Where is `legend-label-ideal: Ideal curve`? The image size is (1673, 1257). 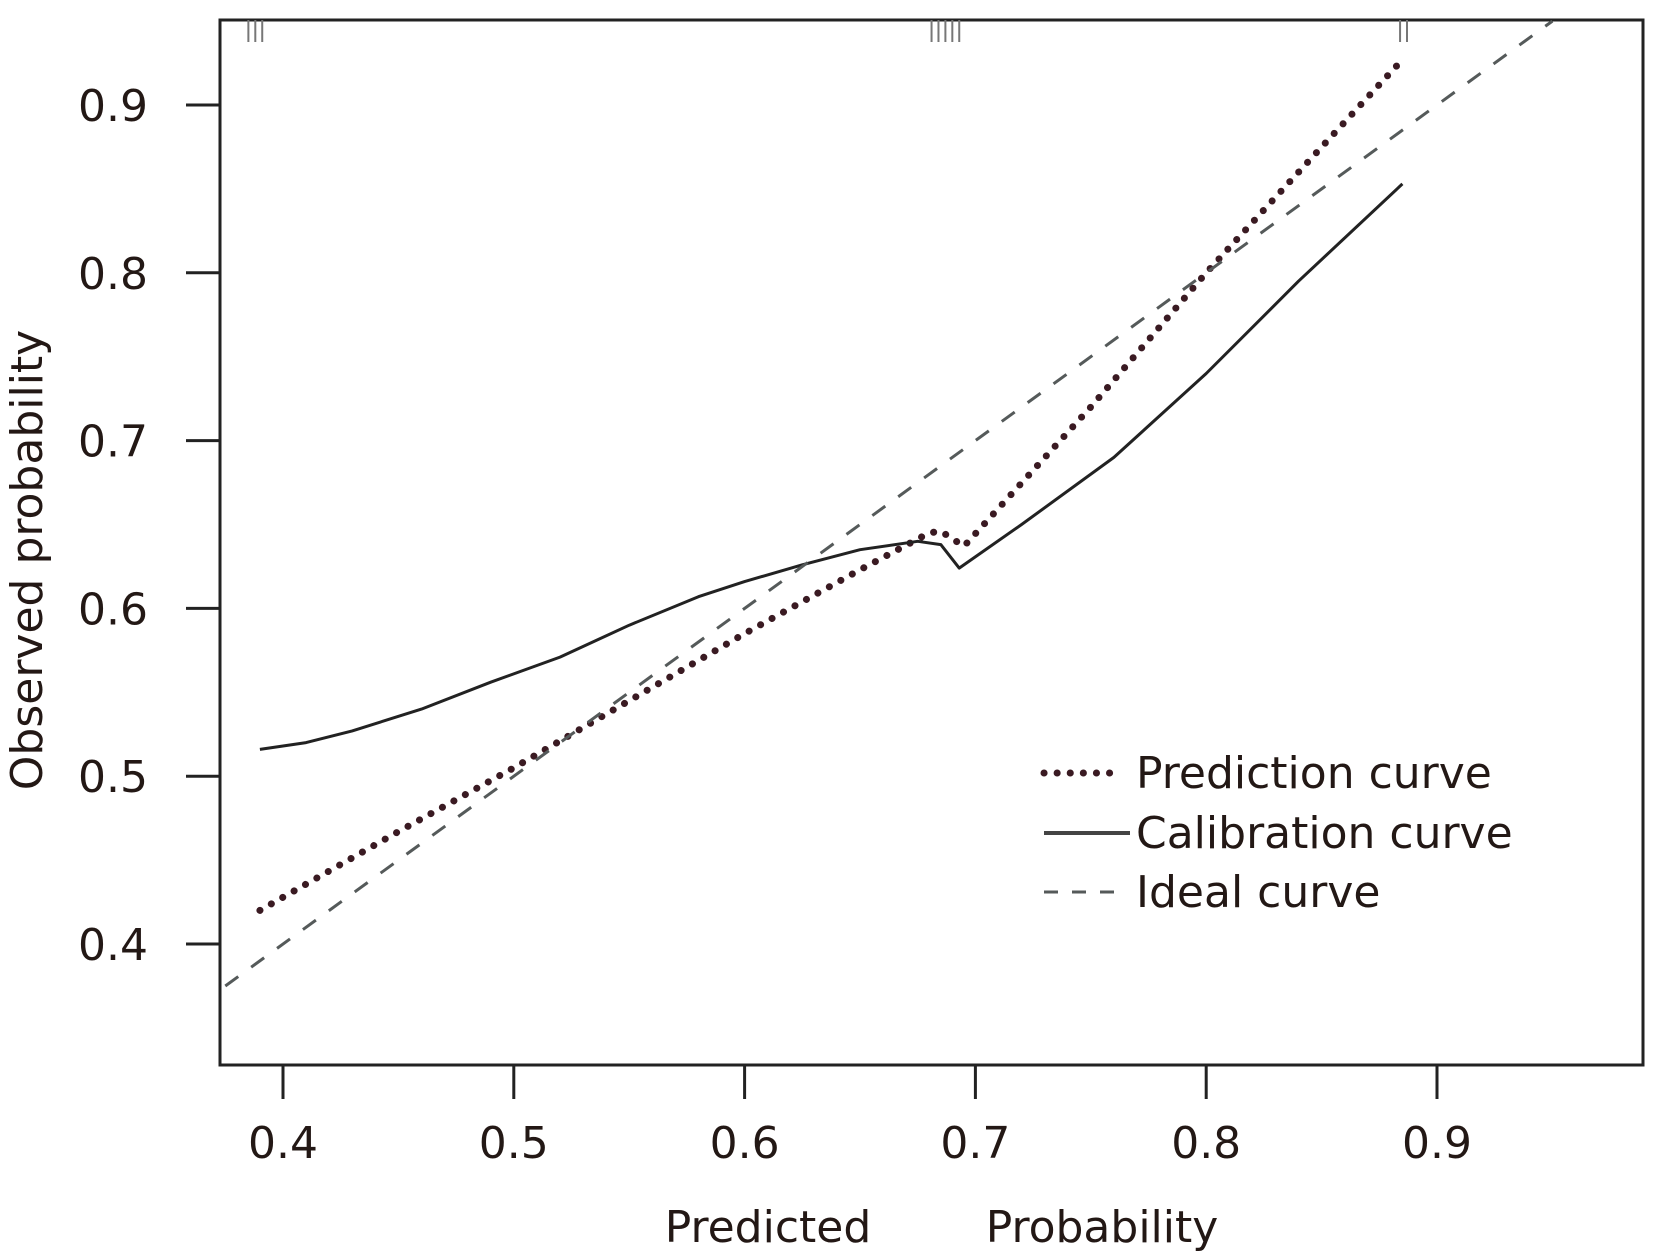 legend-label-ideal: Ideal curve is located at coordinates (1258, 892).